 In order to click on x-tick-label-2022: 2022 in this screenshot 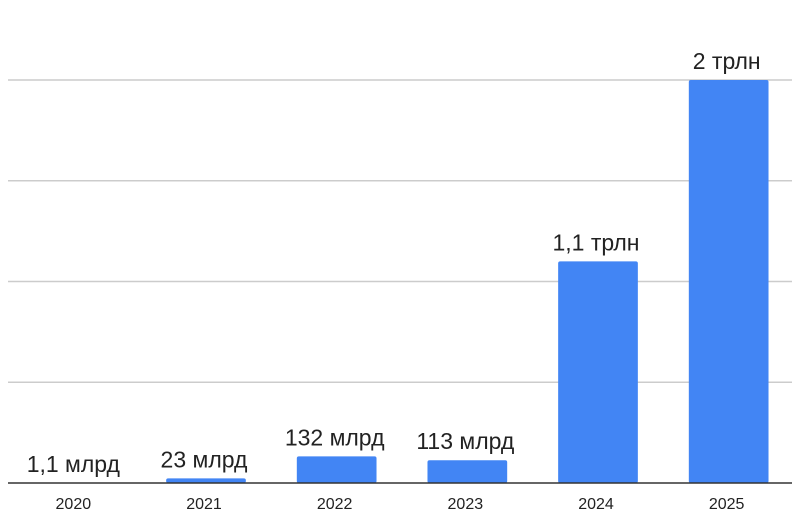, I will do `click(335, 504)`.